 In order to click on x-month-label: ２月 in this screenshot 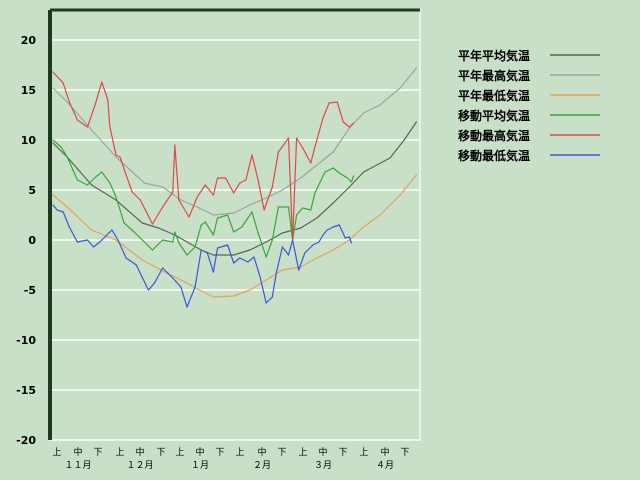, I will do `click(262, 465)`.